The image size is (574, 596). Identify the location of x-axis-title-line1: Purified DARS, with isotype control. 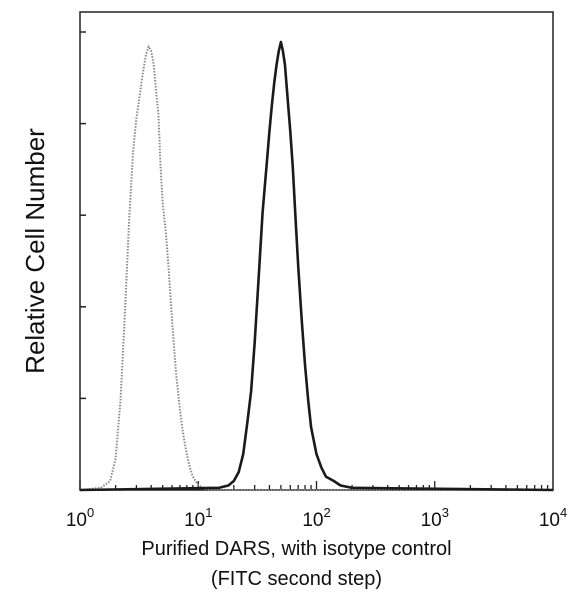
(296, 549).